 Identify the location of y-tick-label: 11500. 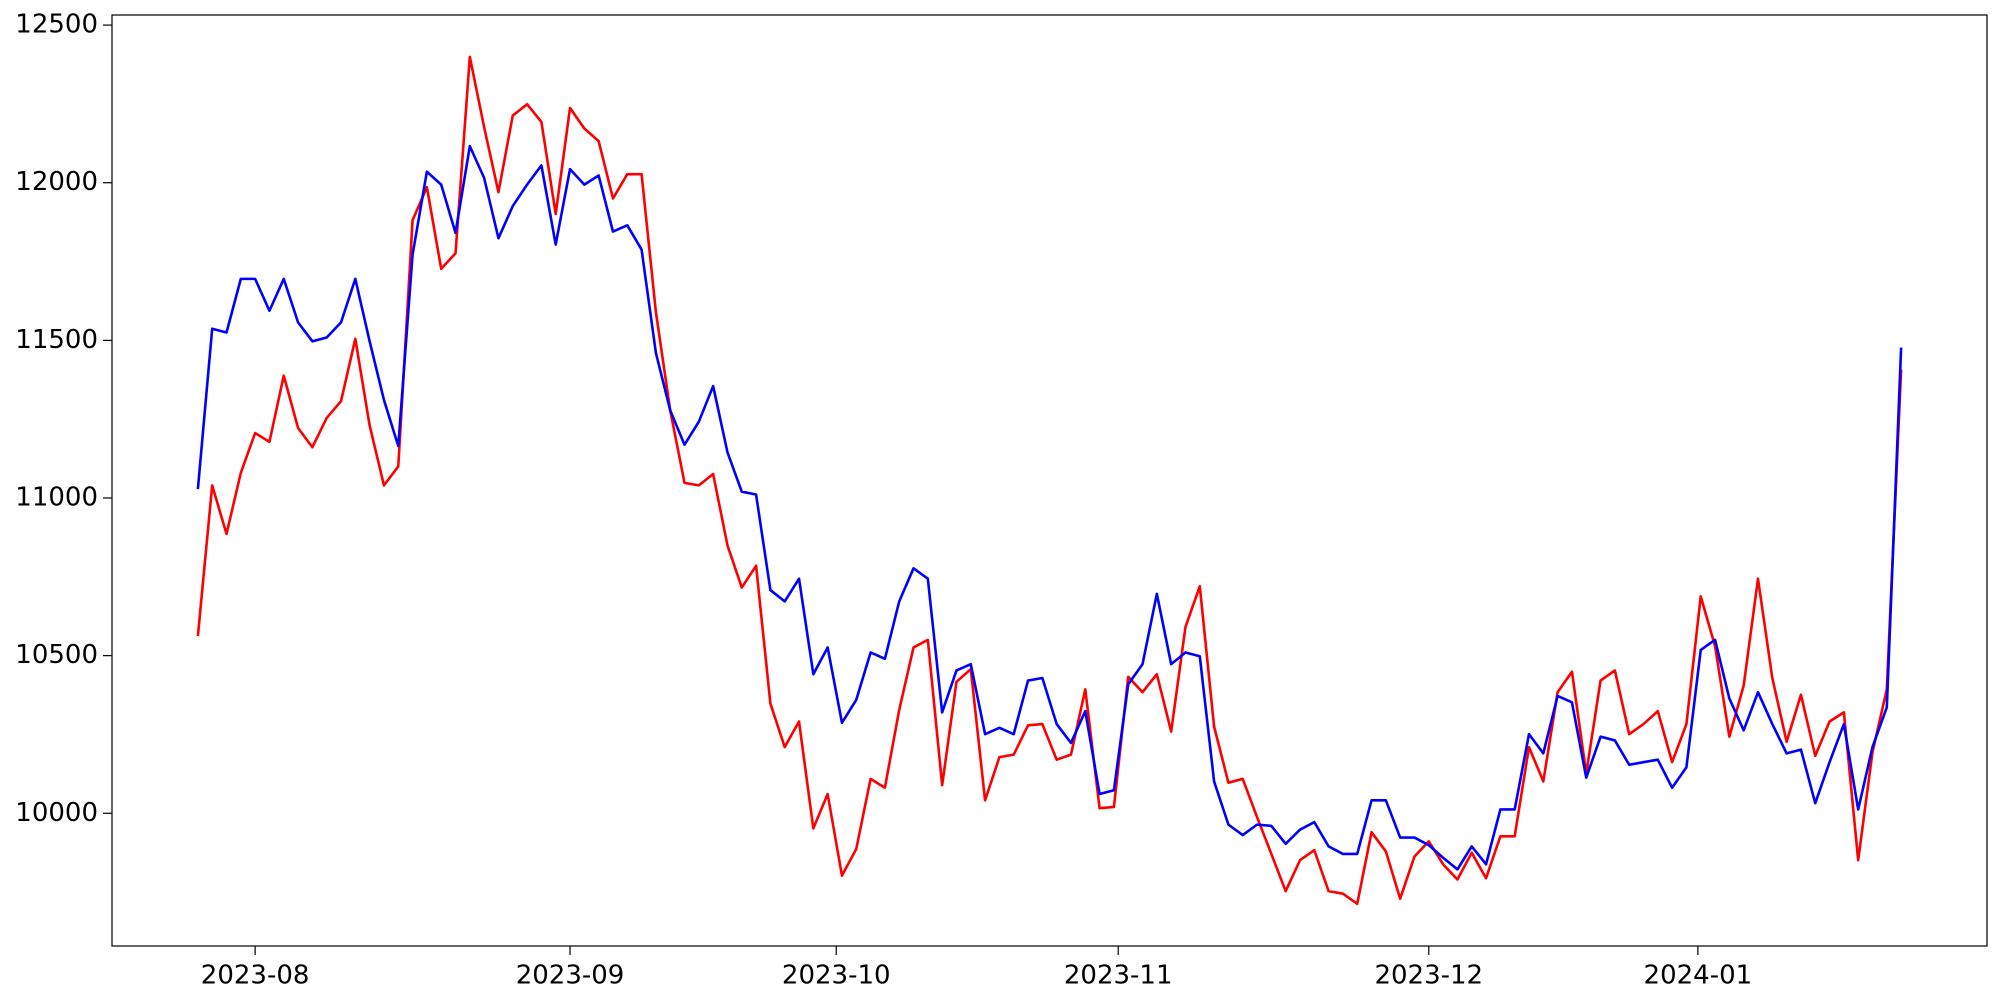
(56, 340).